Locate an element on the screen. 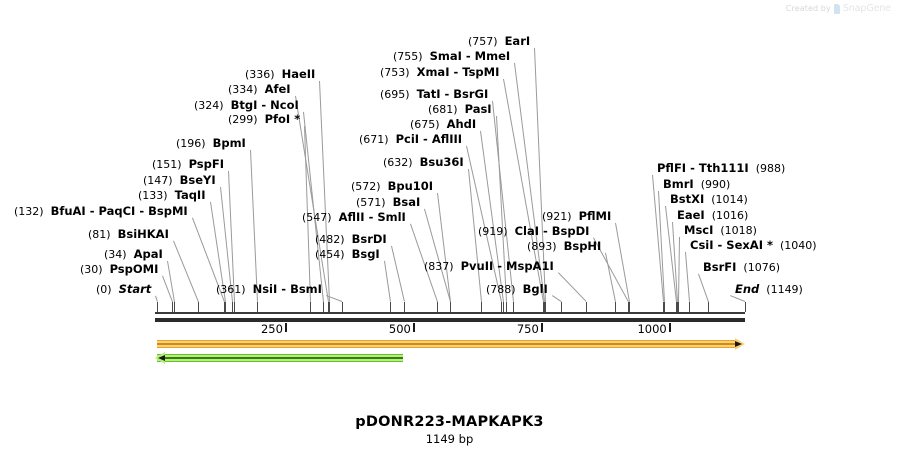 The height and width of the screenshot is (453, 899). restriction-site-label: MscI (1018) is located at coordinates (720, 230).